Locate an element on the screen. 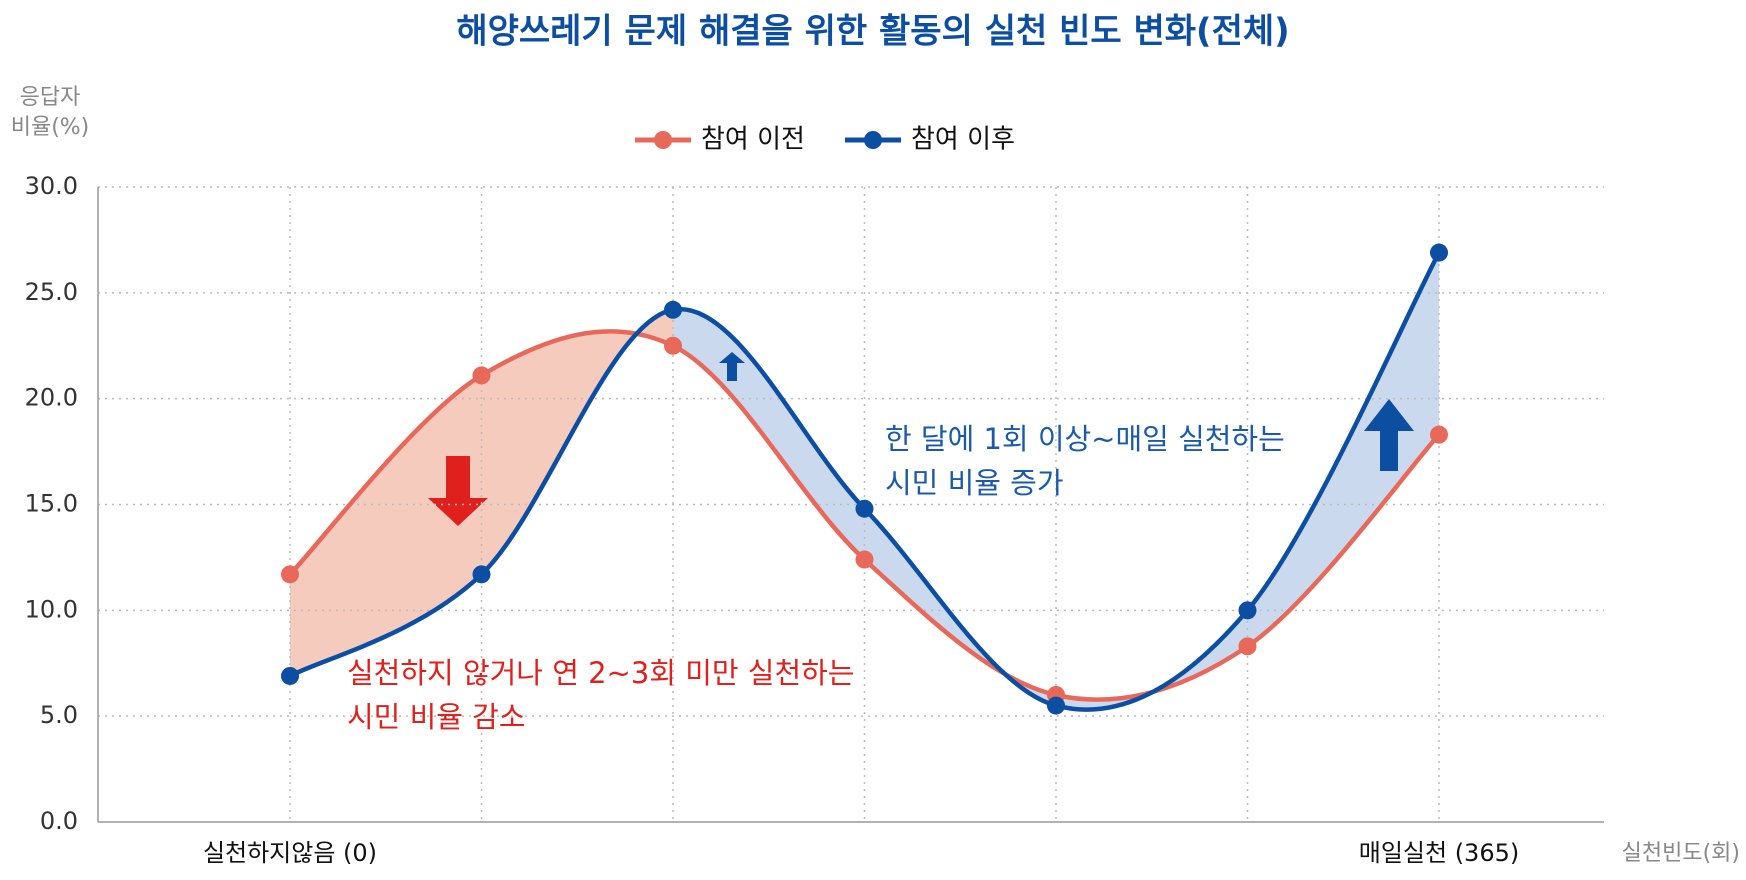 The width and height of the screenshot is (1746, 880). x-axis-label: 실천빈도(회) is located at coordinates (1681, 853).